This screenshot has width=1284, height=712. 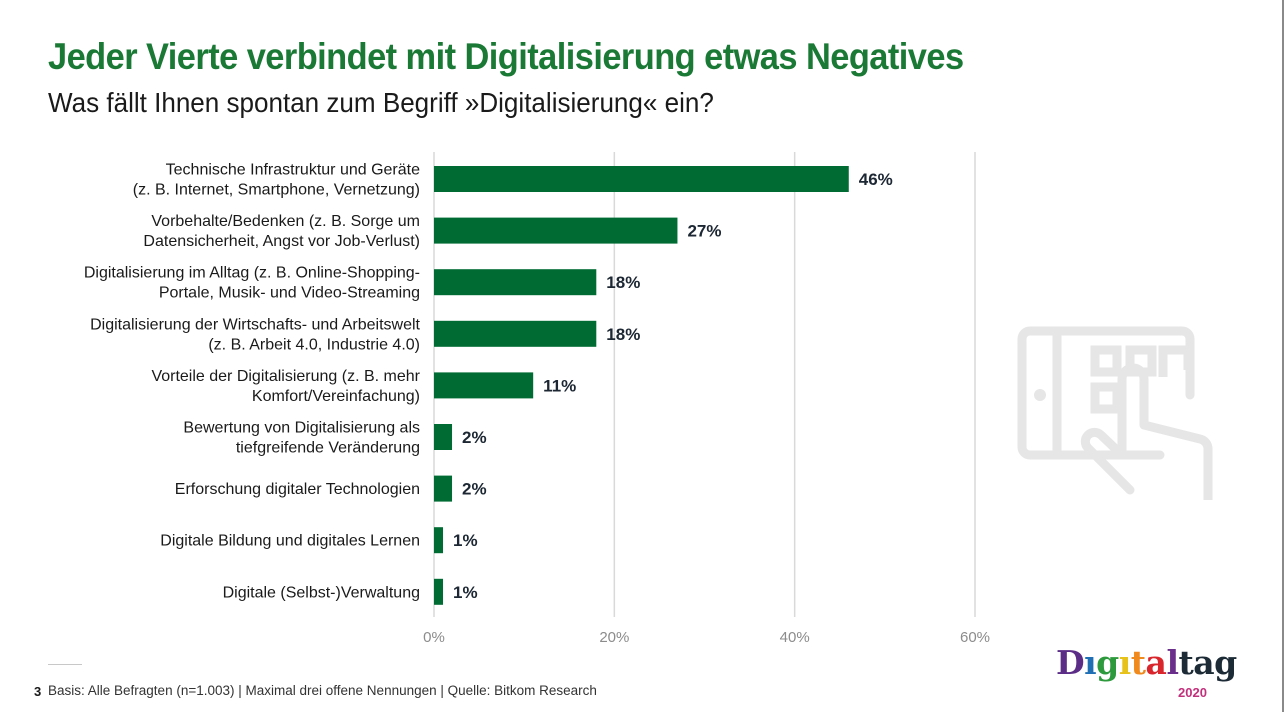 I want to click on category-label: Digitale (Selbst-)Verwaltung, so click(x=321, y=592).